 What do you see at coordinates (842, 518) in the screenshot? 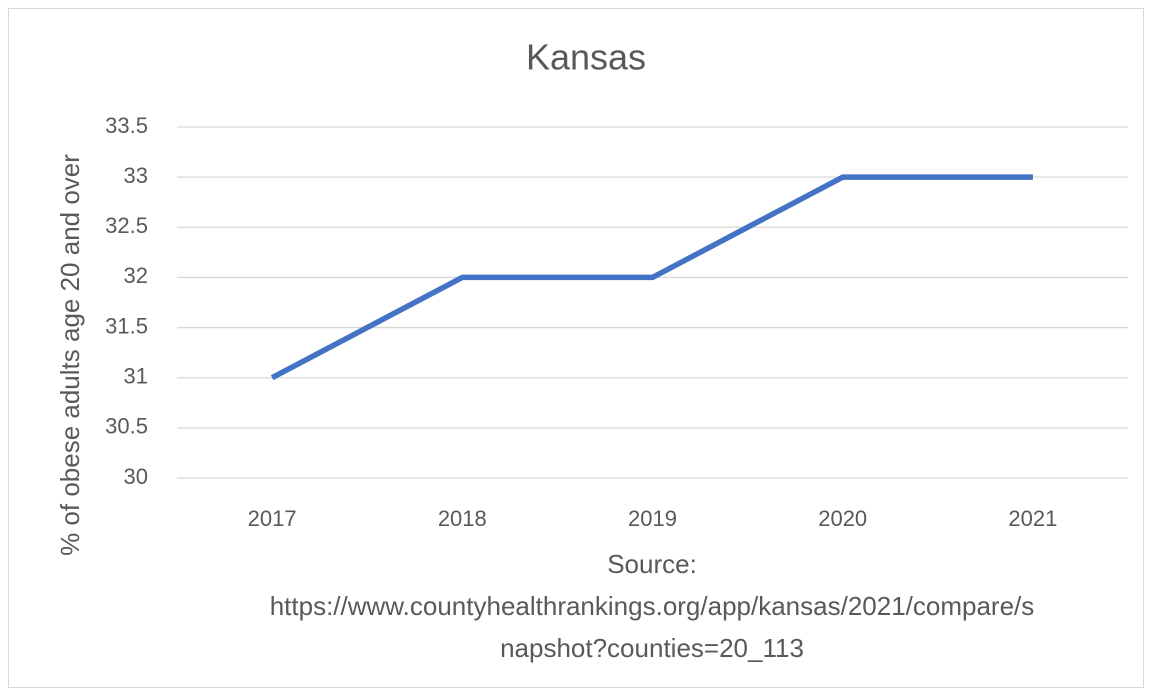
I see `x-tick-label: 2020` at bounding box center [842, 518].